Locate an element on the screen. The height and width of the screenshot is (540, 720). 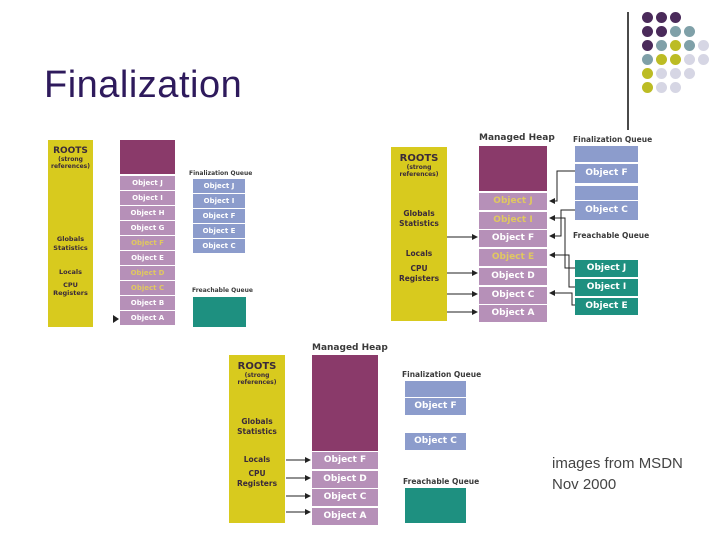
managed-heap-label: Managed Heap is located at coordinates (517, 138).